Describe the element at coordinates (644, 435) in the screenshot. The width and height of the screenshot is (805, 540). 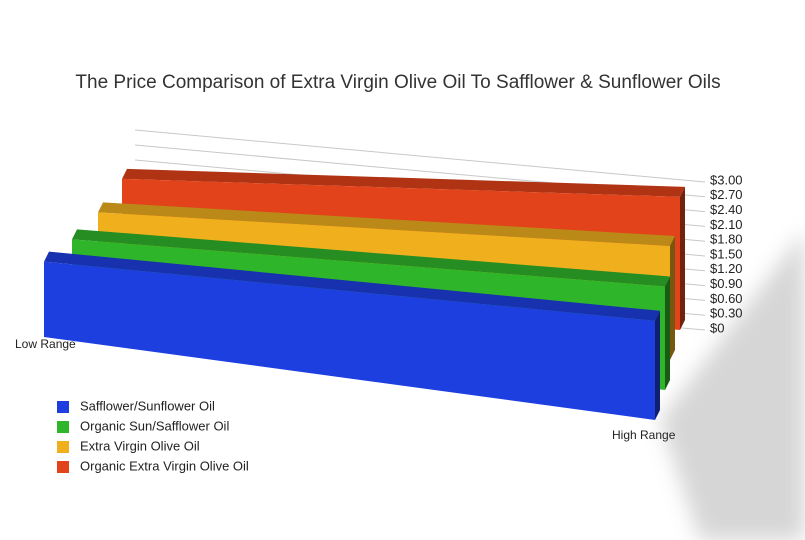
I see `x-tick-label: High Range` at that location.